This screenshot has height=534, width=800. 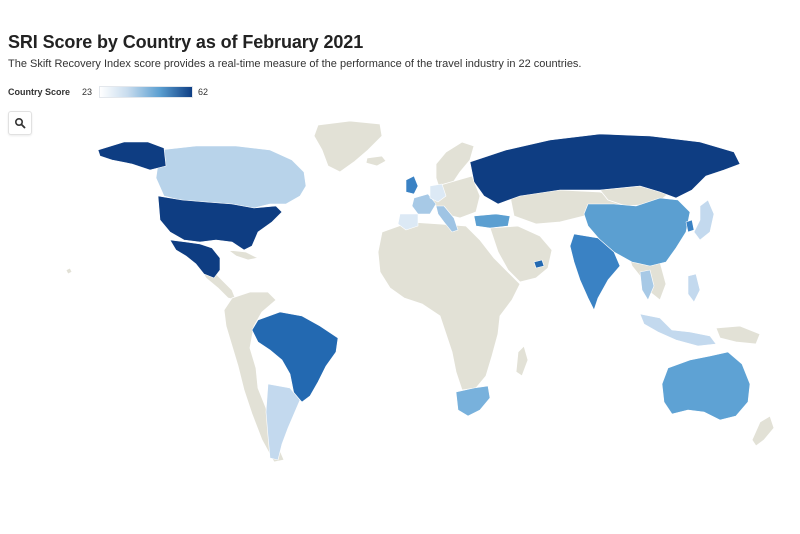 I want to click on country-united-states, so click(x=190, y=196).